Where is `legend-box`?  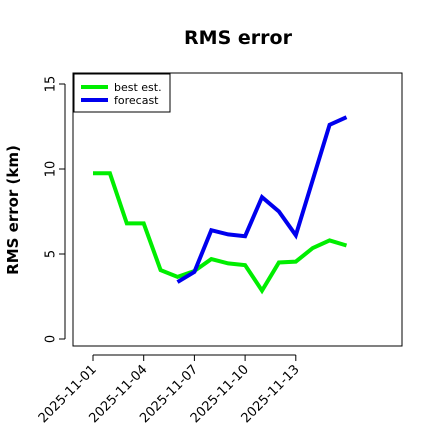
legend-box is located at coordinates (122, 93).